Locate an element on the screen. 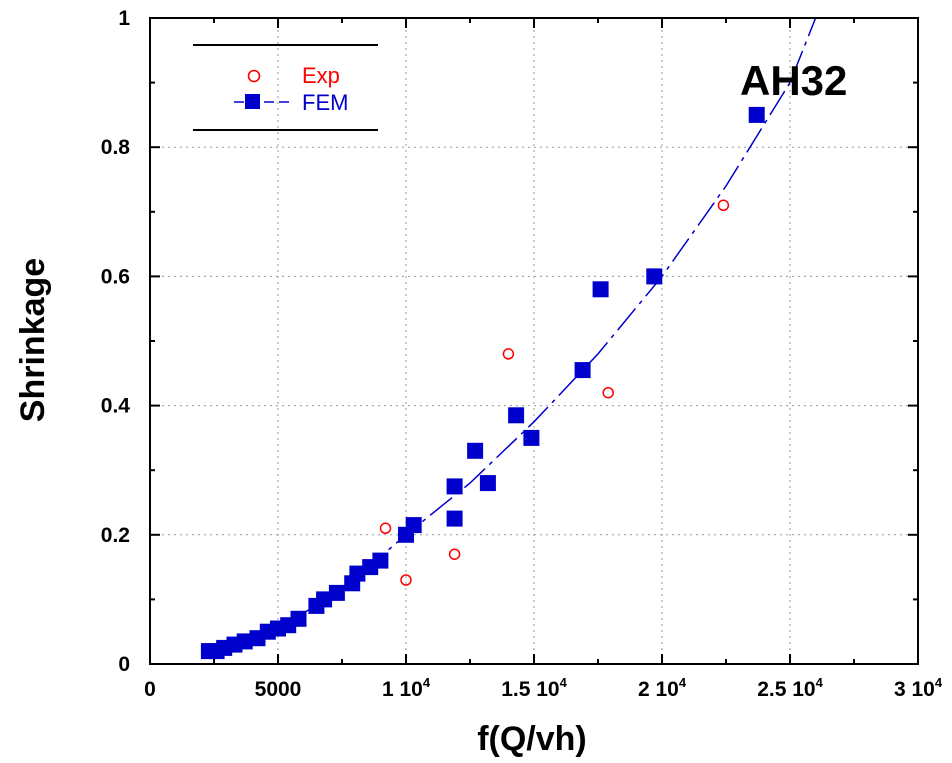 This screenshot has height=763, width=952. x-tick-labels: 0 5000 1 104 1.5 104 2 104 2.5 104 3 104 is located at coordinates (543, 688).